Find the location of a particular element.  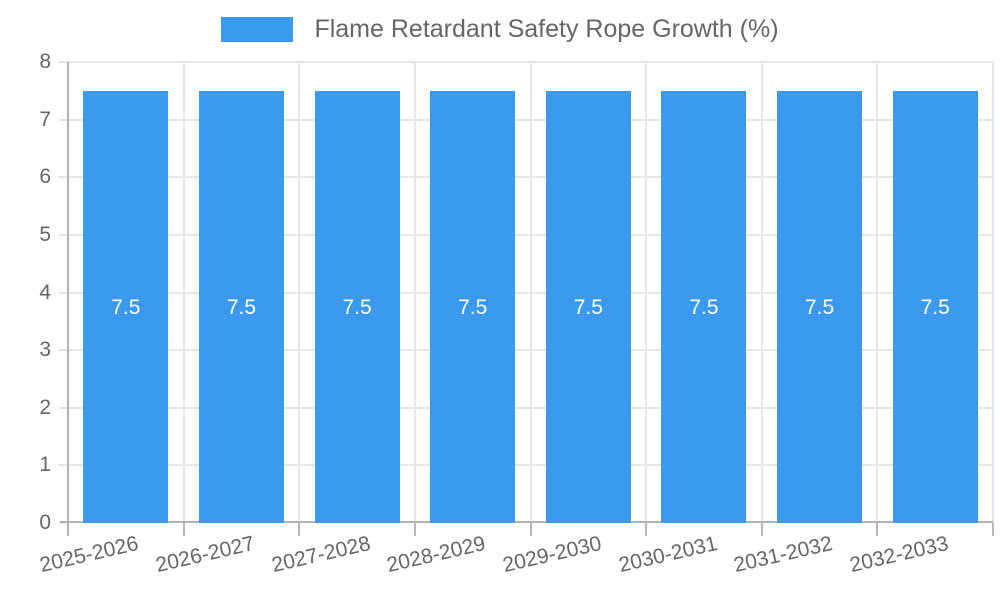

x-tick-label: 2032-2033 is located at coordinates (899, 555).